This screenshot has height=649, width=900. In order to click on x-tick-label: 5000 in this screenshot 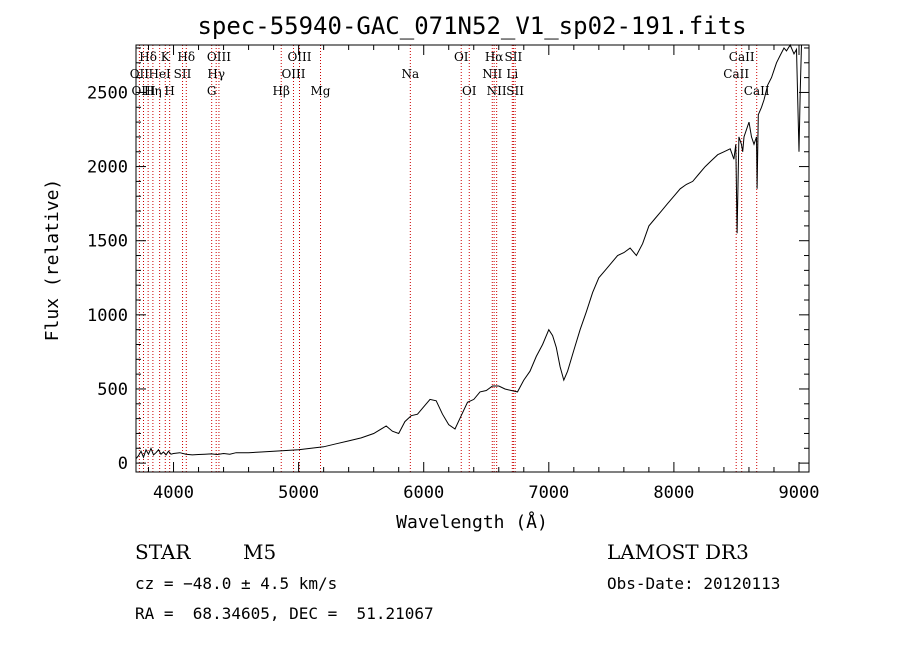, I will do `click(298, 493)`.